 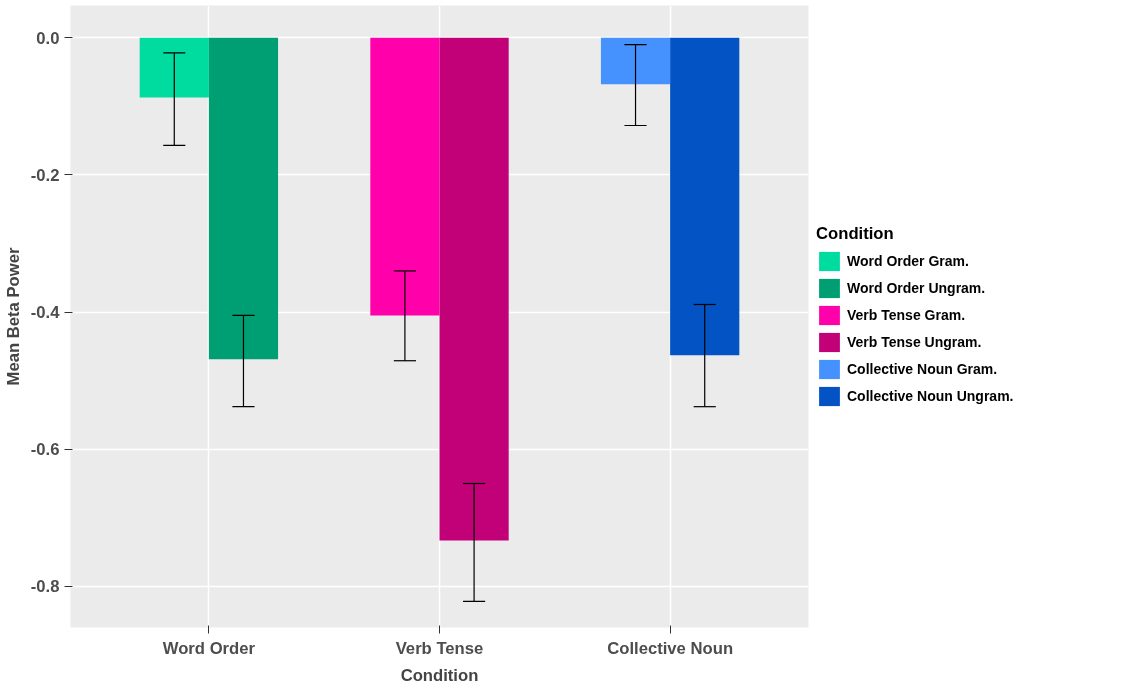 I want to click on y-axis-title: Mean Beta Power, so click(x=13, y=316).